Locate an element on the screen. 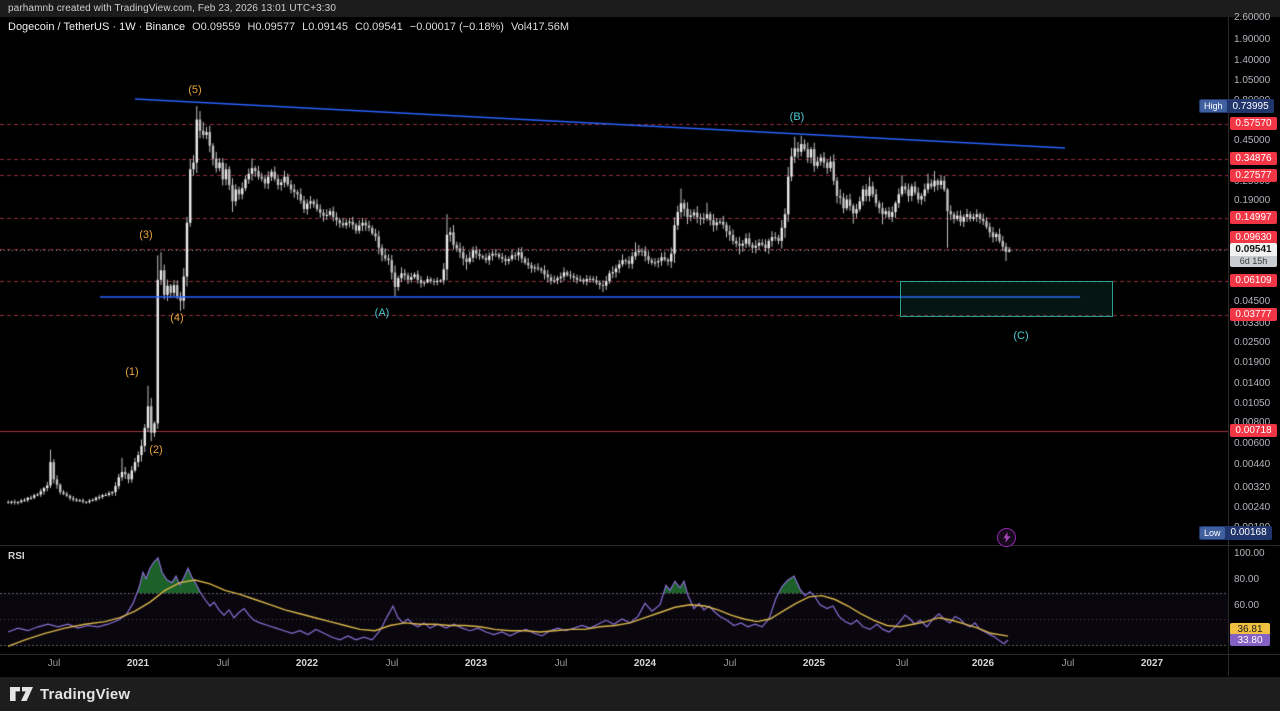 The image size is (1280, 711). current-price-badge: 0.09541 6d 15h is located at coordinates (1253, 254).